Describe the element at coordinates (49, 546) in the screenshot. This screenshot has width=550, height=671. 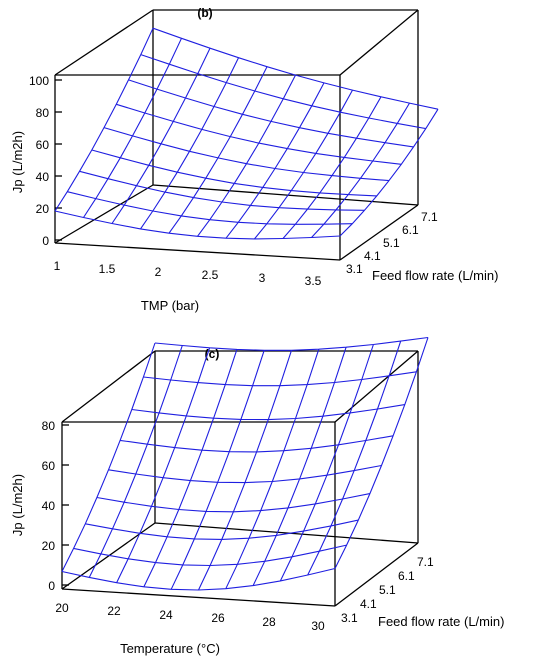
I see `panel-c-z-tick-20: 20` at that location.